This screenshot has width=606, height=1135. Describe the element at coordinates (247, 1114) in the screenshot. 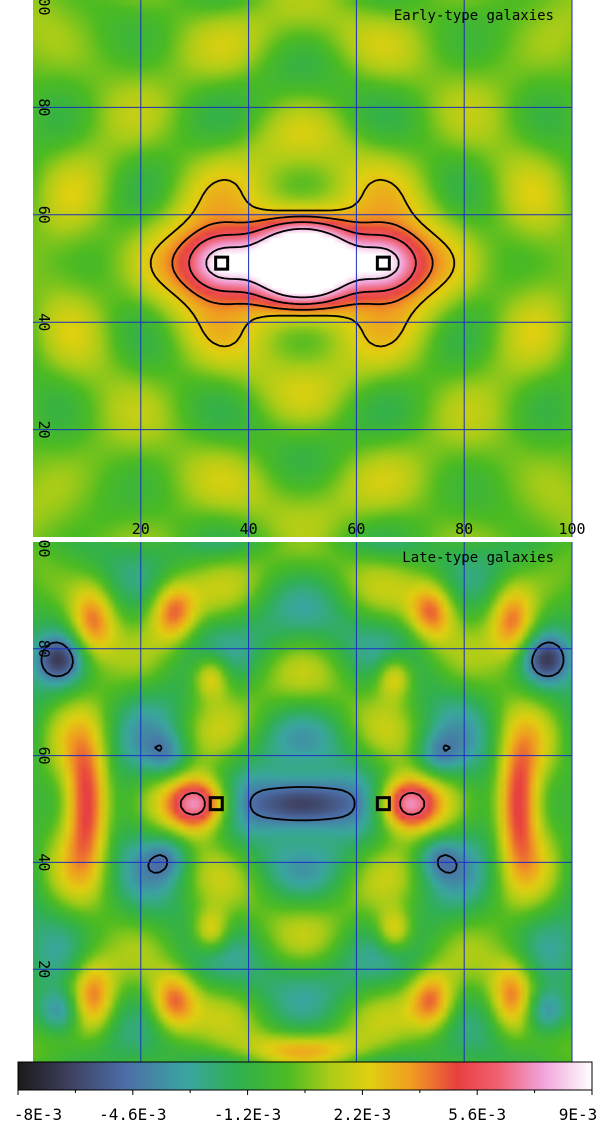

I see `colorbar-tick-label-2: -1.2E-3` at that location.